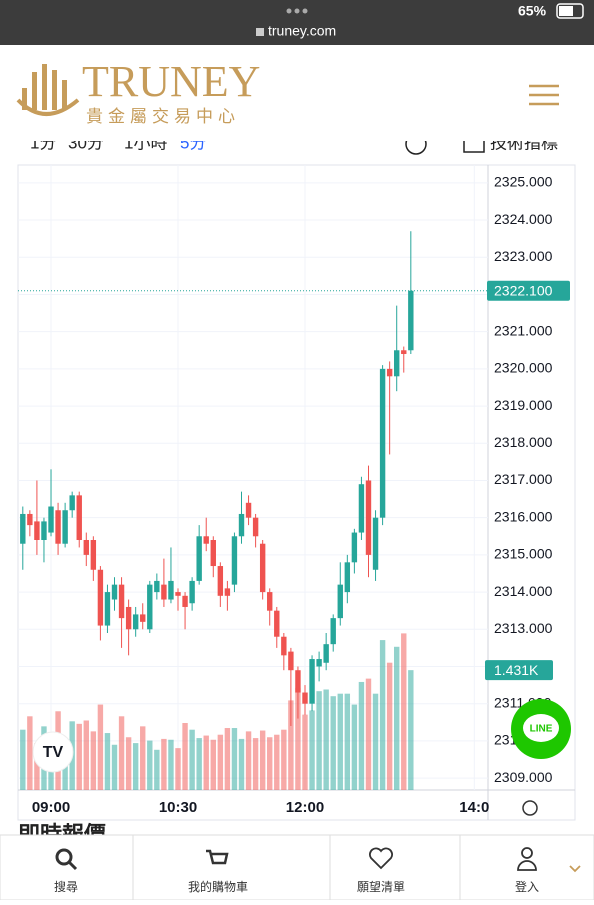 The image size is (594, 905). What do you see at coordinates (66, 886) in the screenshot?
I see `nav-label: 搜尋` at bounding box center [66, 886].